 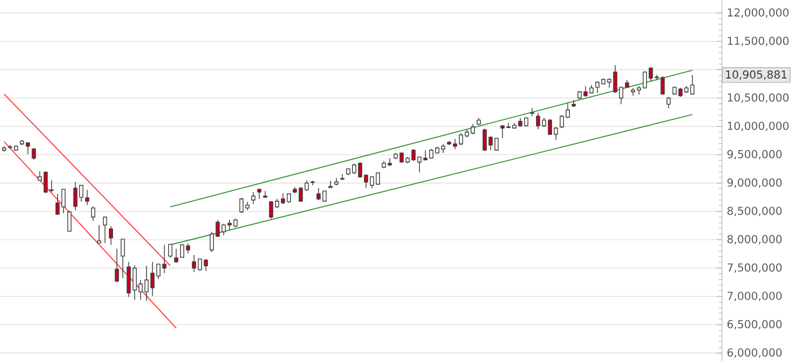 I want to click on y-tick-label: 10,000,000, so click(x=758, y=127).